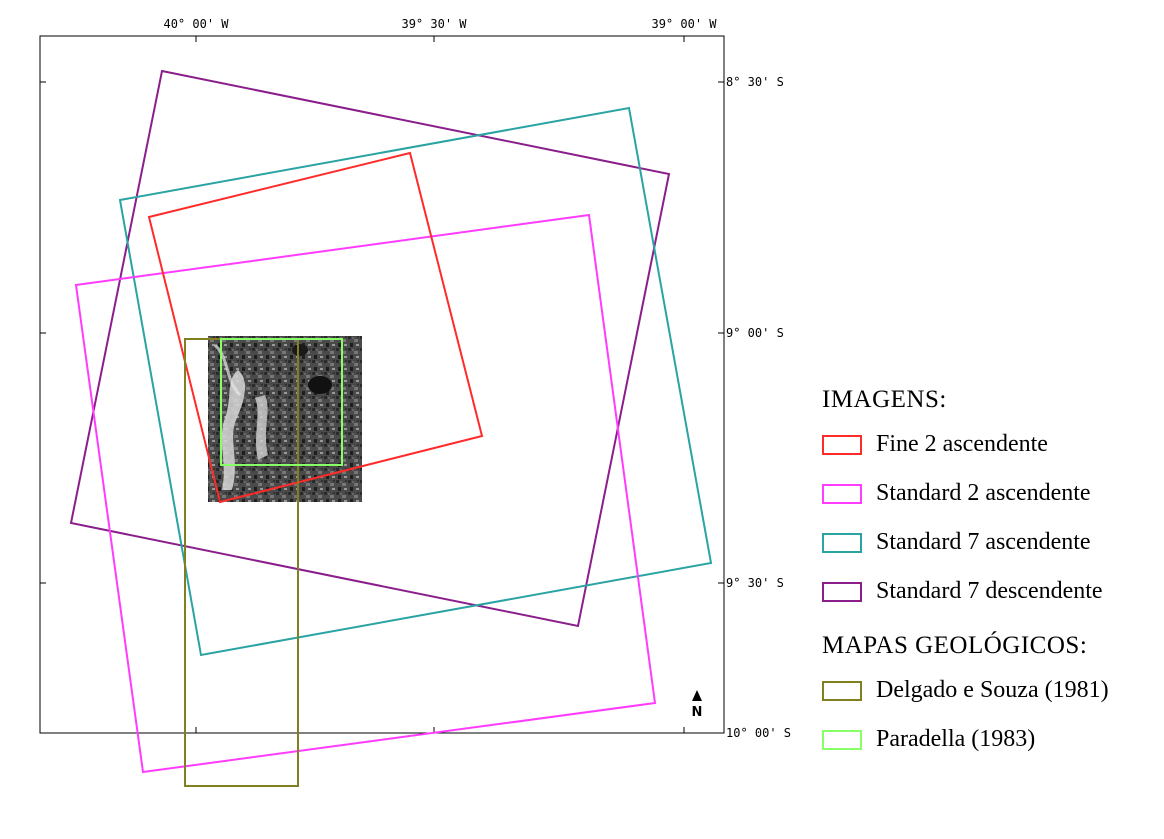 The image size is (1164, 839). I want to click on legend-label-delgado: Delgado e Souza (1981), so click(992, 690).